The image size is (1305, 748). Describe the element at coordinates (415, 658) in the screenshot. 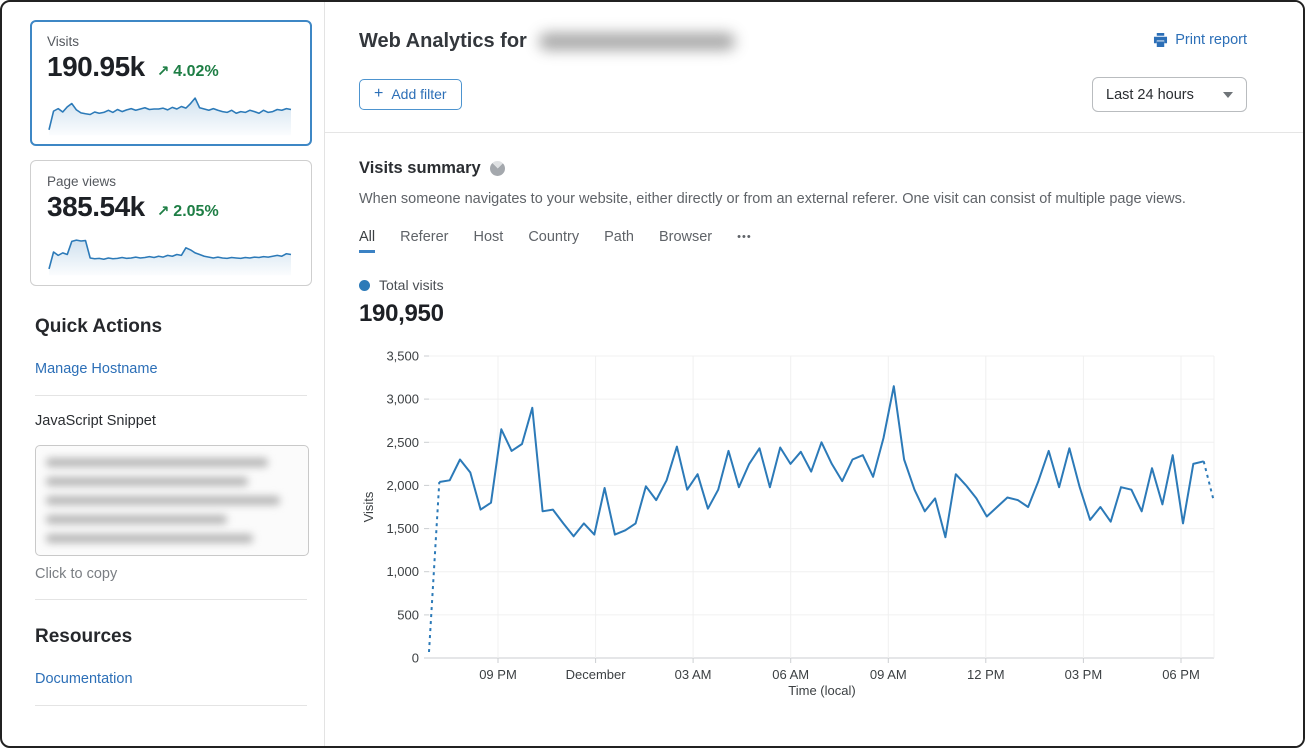

I see `svg-text: 0` at that location.